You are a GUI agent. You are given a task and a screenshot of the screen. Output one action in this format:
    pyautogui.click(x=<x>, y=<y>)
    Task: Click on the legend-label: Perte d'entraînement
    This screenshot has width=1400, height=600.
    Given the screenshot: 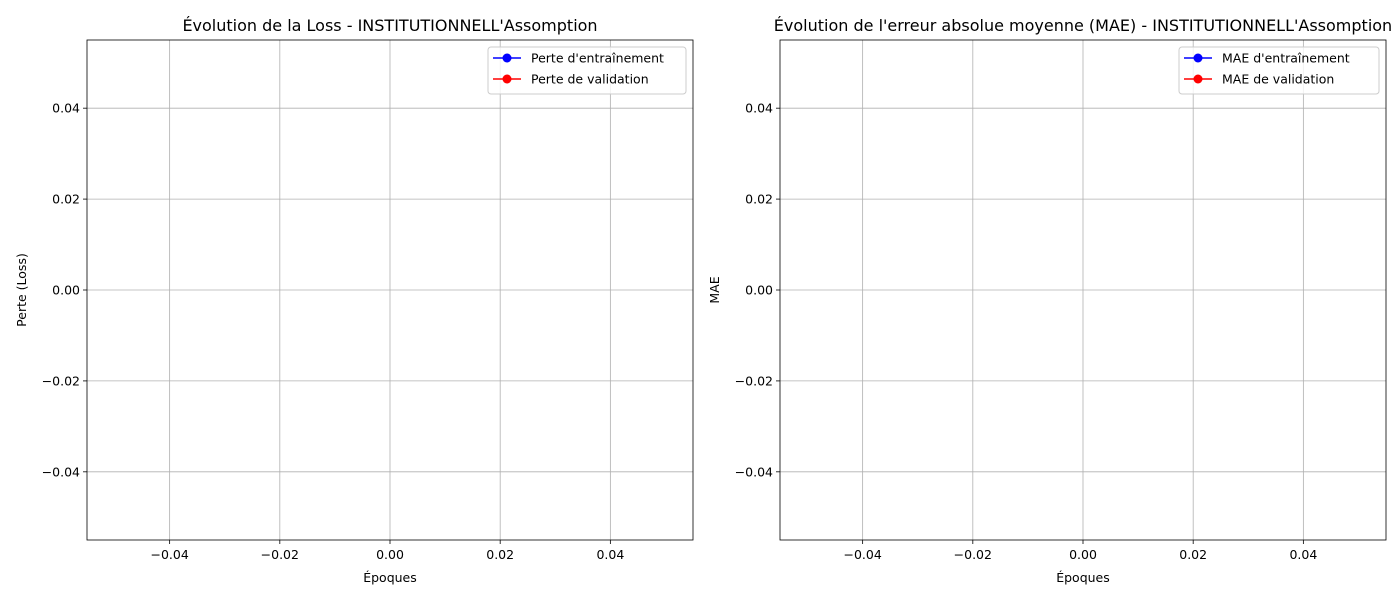 What is the action you would take?
    pyautogui.click(x=597, y=58)
    